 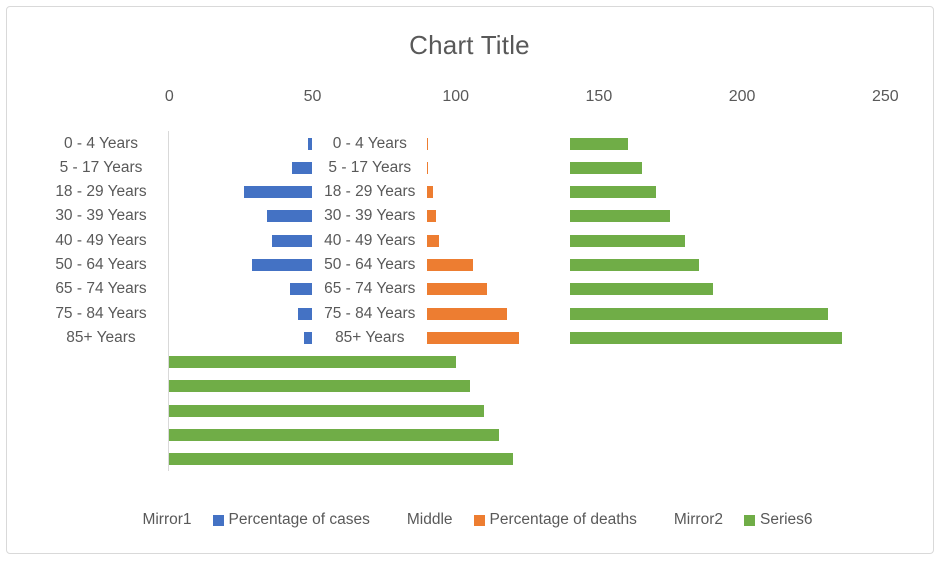 I want to click on legend-swatch-series6, so click(x=749, y=520).